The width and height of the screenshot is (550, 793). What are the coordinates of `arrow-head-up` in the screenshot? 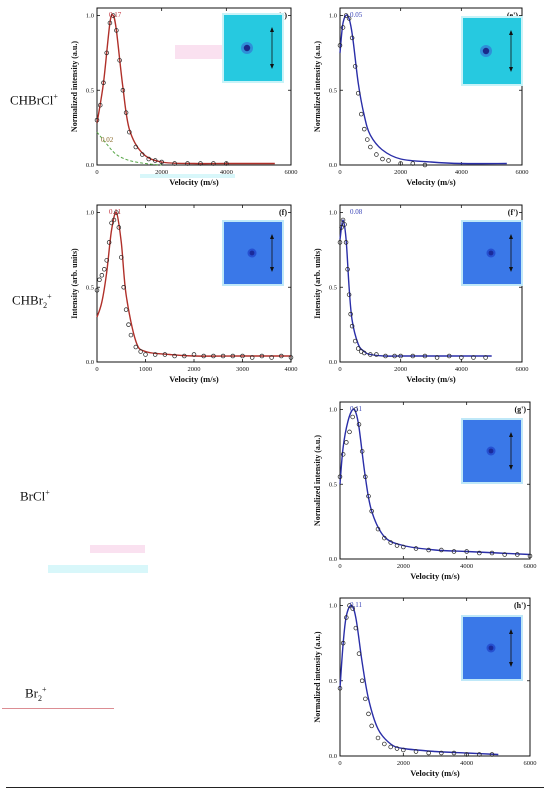 It's located at (272, 236).